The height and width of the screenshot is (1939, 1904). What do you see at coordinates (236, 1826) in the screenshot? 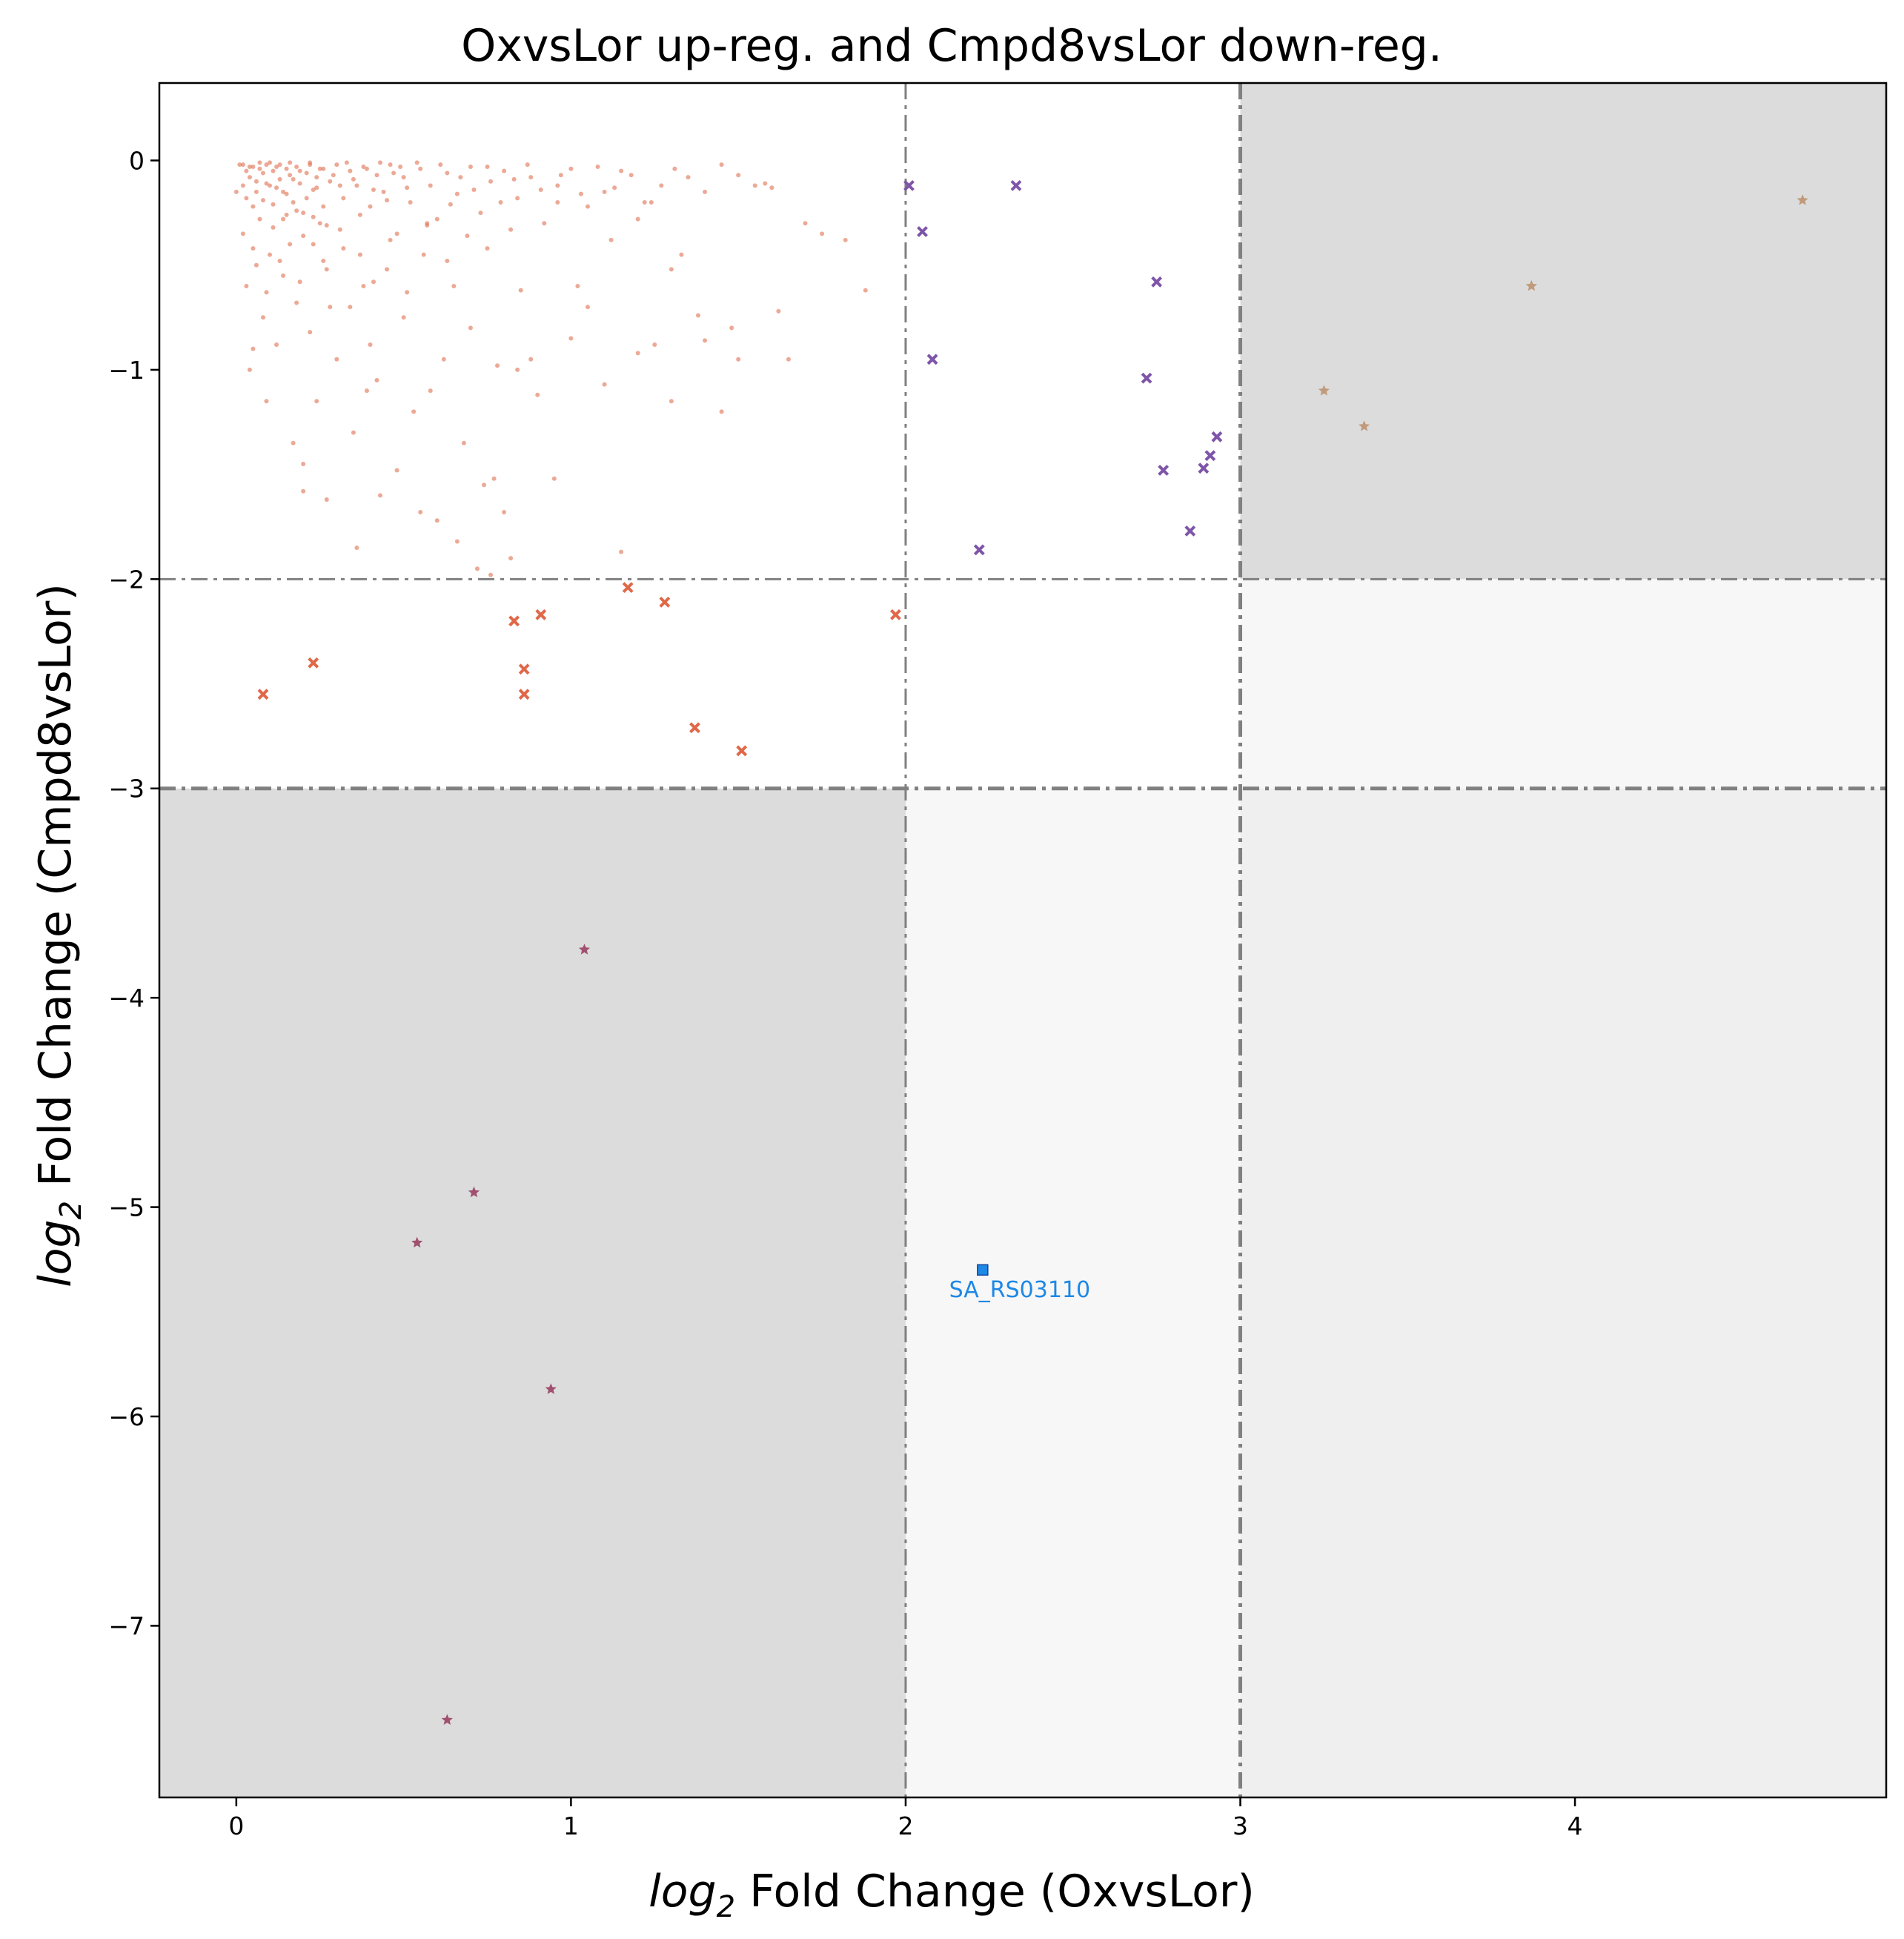
I see `x-tick-label-0: 0` at bounding box center [236, 1826].